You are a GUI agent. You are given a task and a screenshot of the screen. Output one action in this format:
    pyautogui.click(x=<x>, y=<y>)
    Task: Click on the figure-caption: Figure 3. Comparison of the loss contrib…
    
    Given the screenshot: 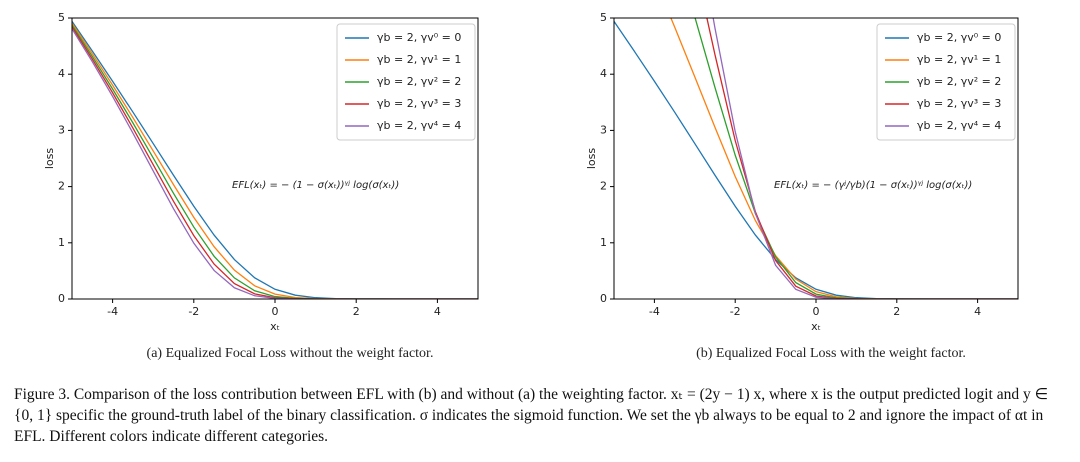 What is the action you would take?
    pyautogui.click(x=531, y=415)
    